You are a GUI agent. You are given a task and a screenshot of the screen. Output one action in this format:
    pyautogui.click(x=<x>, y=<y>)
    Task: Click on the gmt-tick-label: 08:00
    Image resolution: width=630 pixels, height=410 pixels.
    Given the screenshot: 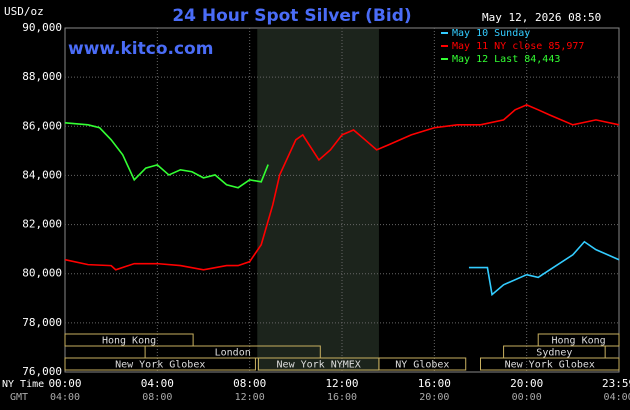 What is the action you would take?
    pyautogui.click(x=157, y=397)
    